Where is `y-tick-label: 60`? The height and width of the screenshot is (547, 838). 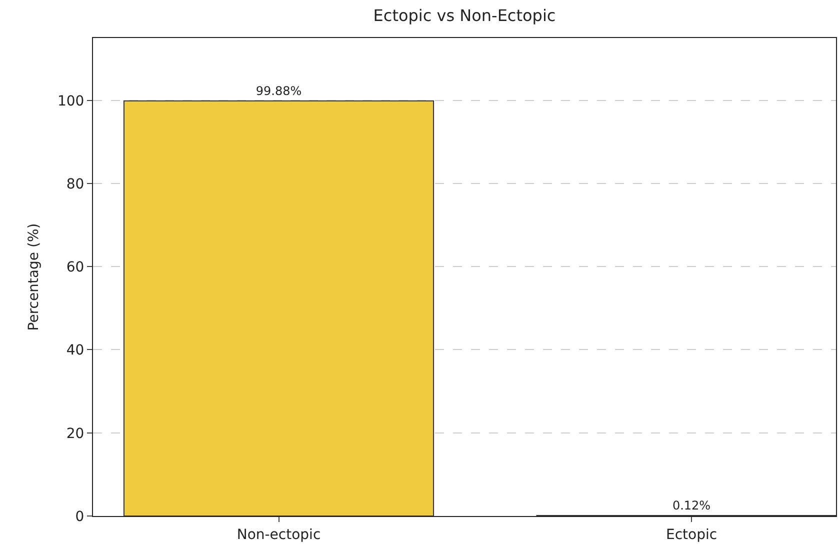 y-tick-label: 60 is located at coordinates (75, 268).